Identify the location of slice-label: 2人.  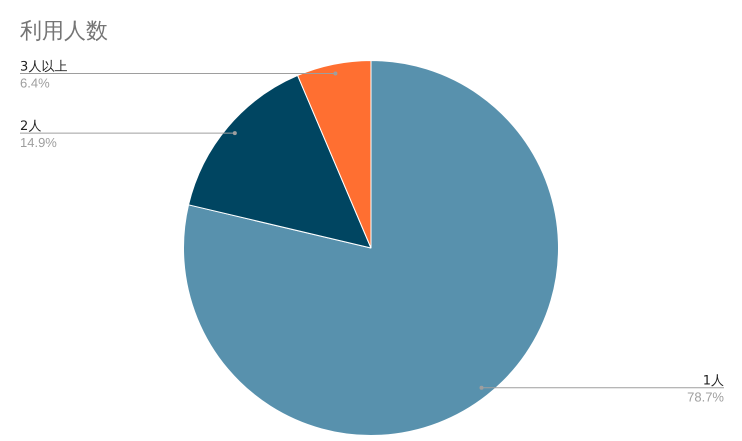
(31, 126).